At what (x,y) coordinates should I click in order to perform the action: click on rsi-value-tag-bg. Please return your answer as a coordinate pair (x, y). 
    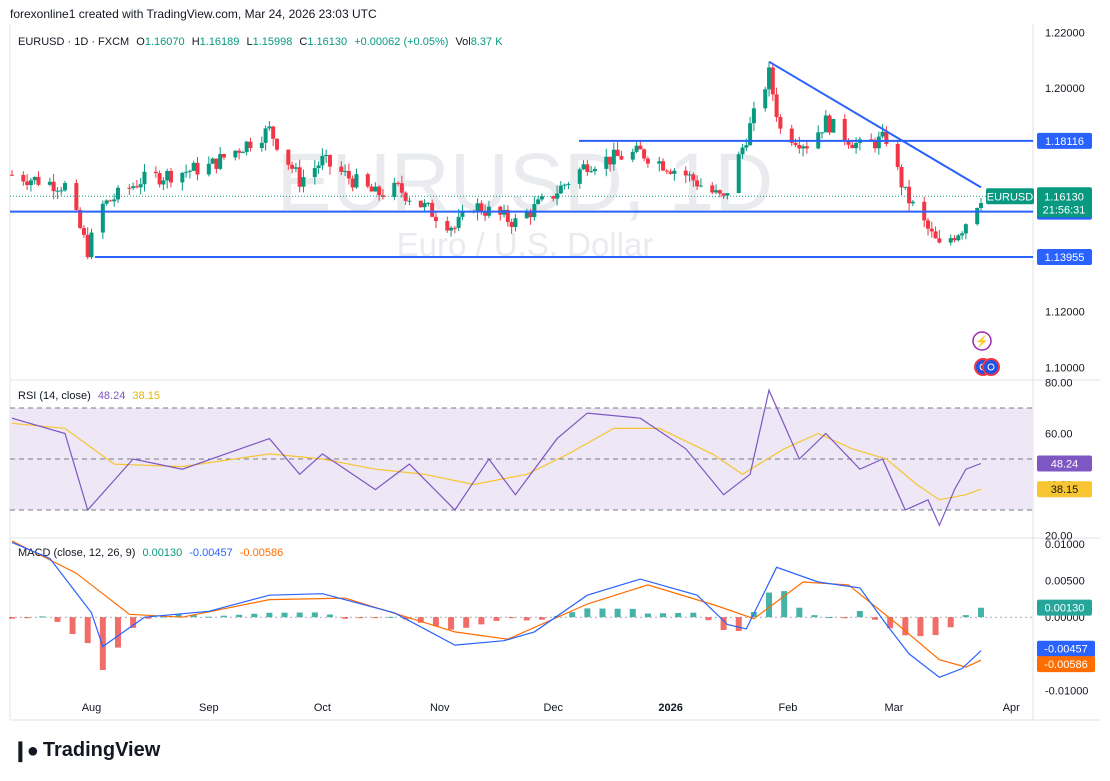
    Looking at the image, I should click on (1064, 463).